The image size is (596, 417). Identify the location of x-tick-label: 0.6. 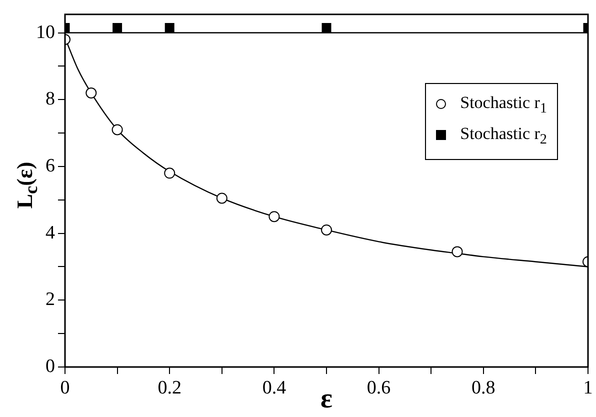
(378, 387).